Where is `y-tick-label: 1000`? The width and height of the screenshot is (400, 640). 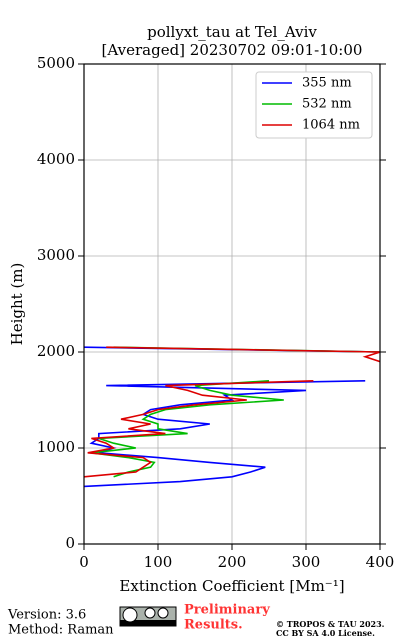 y-tick-label: 1000 is located at coordinates (56, 447).